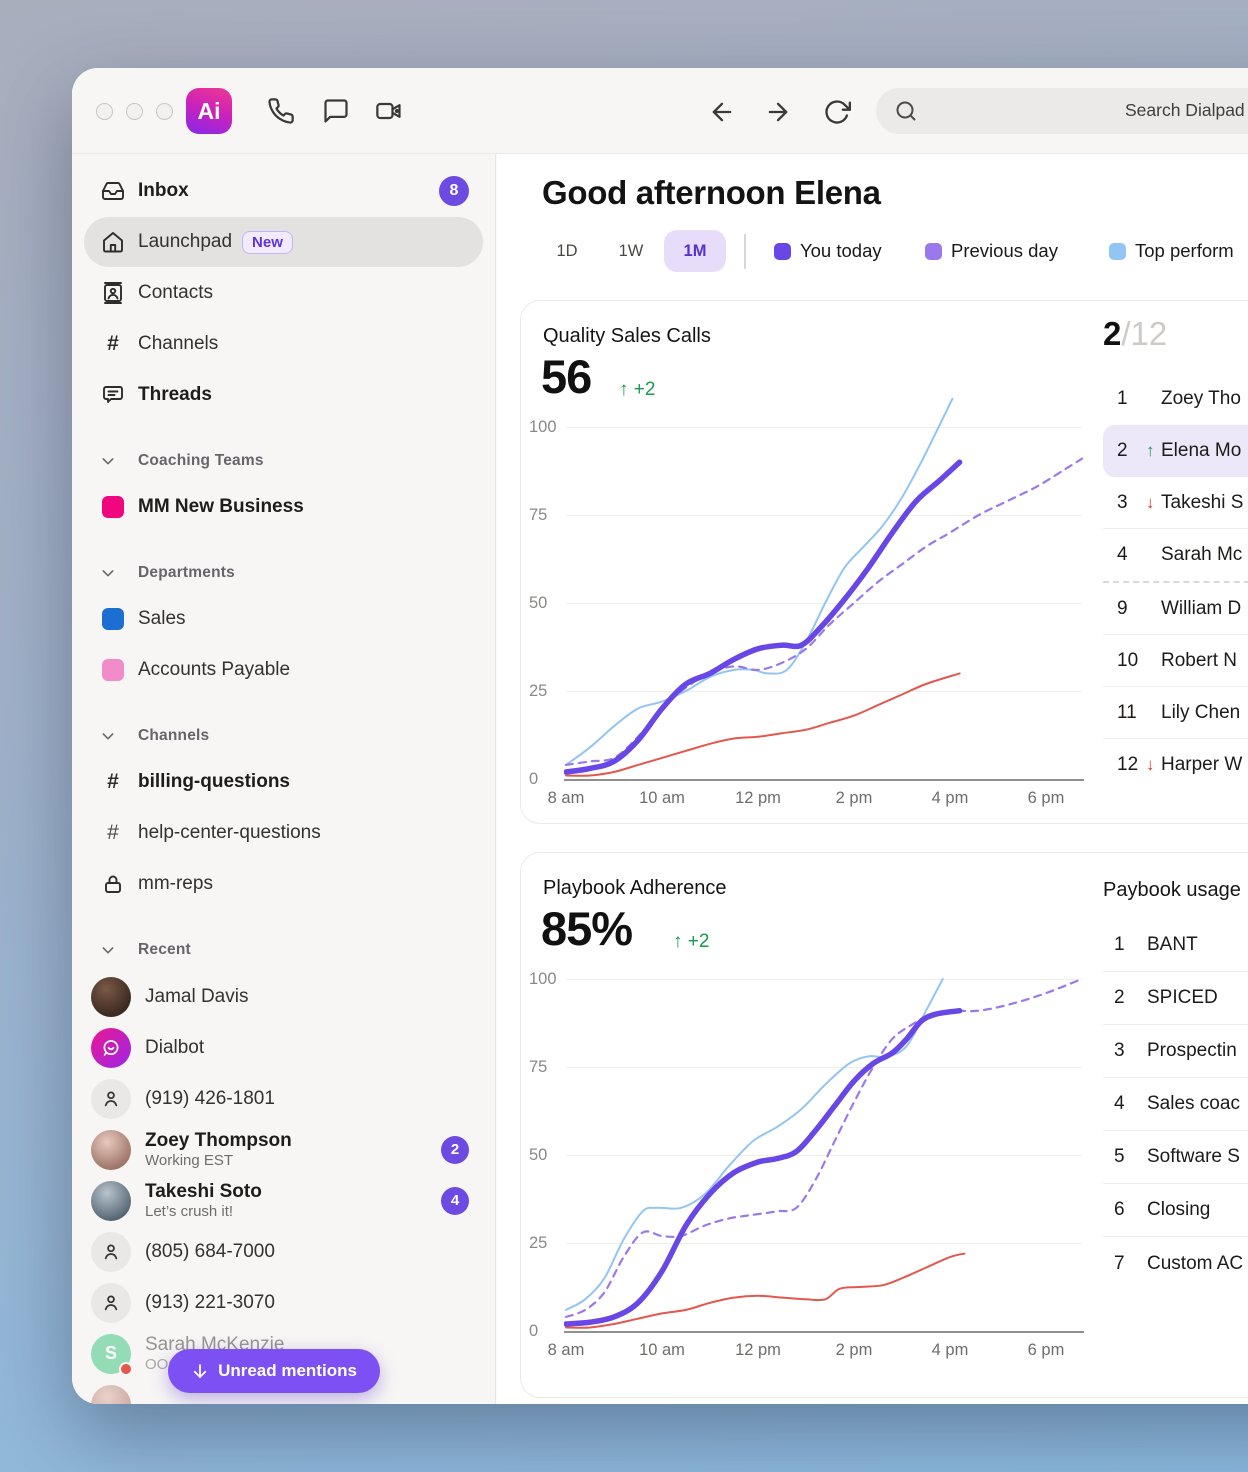 The width and height of the screenshot is (1248, 1472). What do you see at coordinates (283, 996) in the screenshot?
I see `recent-item: Jamal Davis` at bounding box center [283, 996].